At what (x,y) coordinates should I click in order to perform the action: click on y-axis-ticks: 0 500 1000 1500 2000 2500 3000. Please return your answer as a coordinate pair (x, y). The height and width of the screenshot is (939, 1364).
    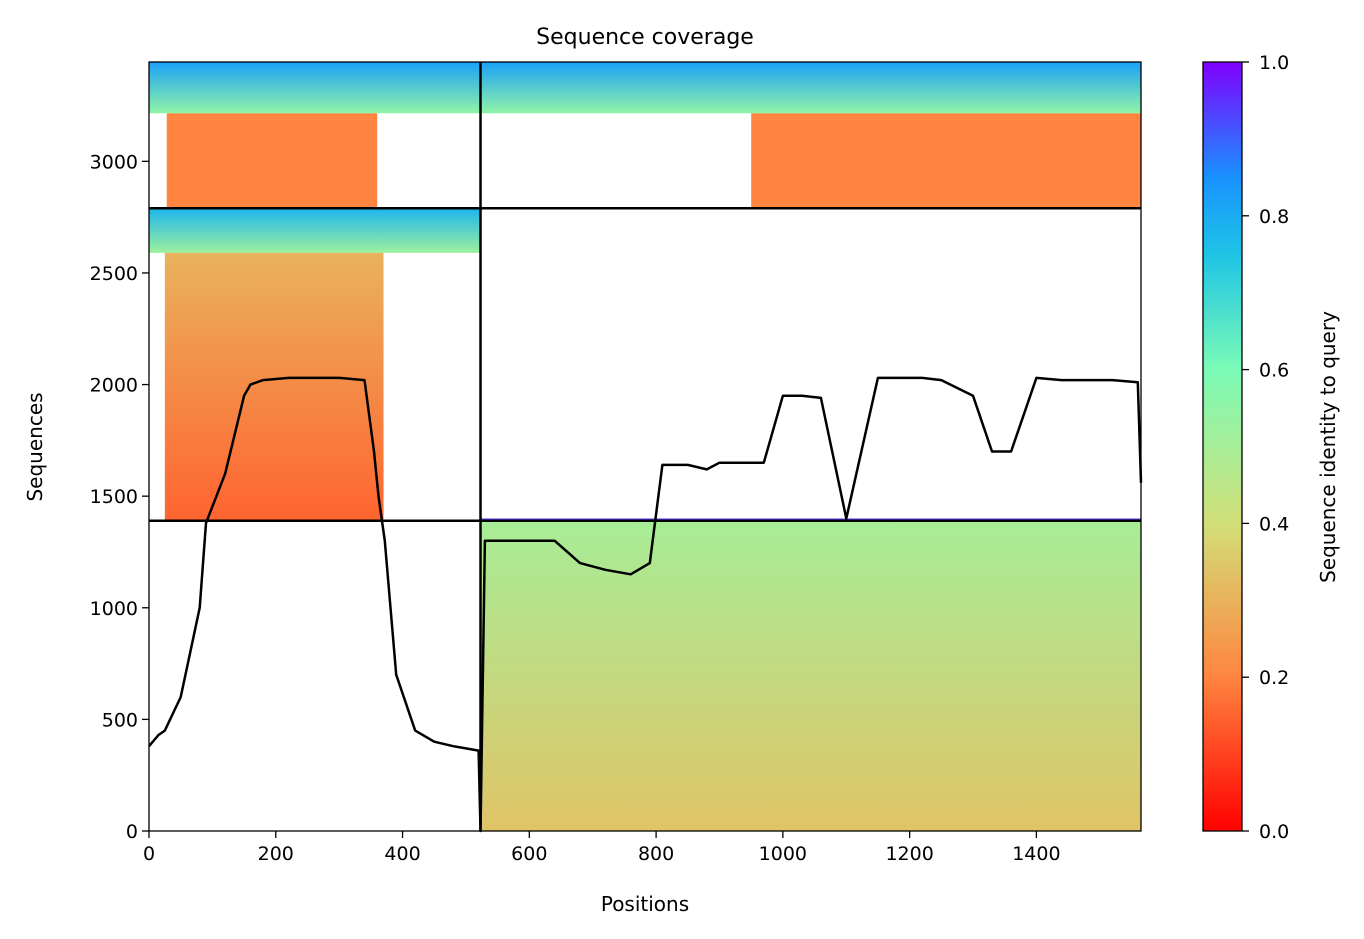
    Looking at the image, I should click on (119, 497).